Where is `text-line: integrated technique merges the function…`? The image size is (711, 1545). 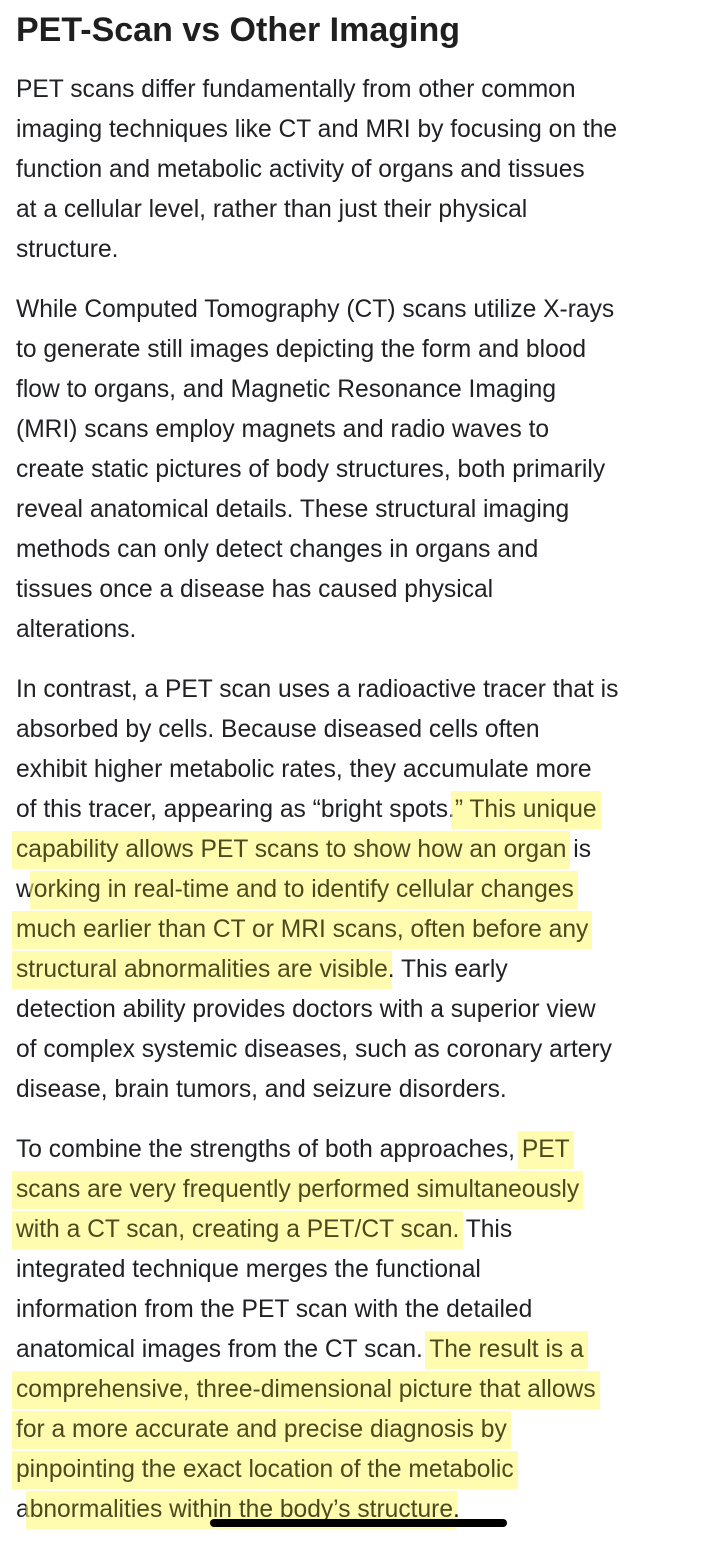 text-line: integrated technique merges the function… is located at coordinates (355, 1270).